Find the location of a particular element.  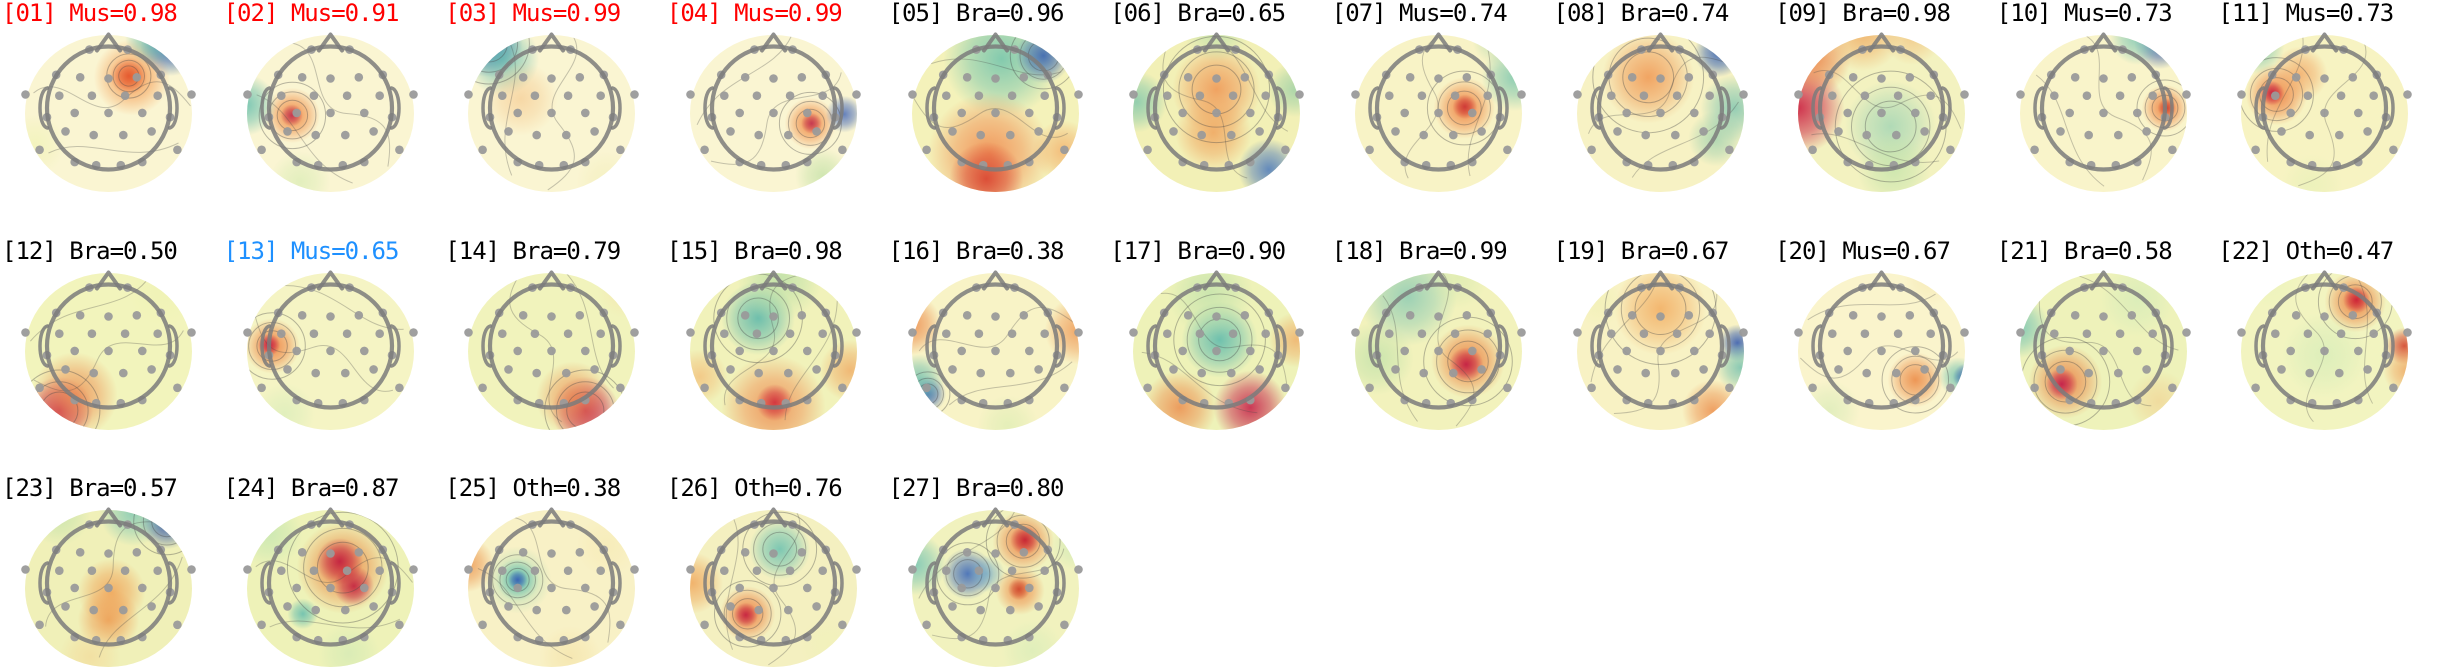

topomap-cell-09: [09] Bra=0.98 is located at coordinates (1884, 118).